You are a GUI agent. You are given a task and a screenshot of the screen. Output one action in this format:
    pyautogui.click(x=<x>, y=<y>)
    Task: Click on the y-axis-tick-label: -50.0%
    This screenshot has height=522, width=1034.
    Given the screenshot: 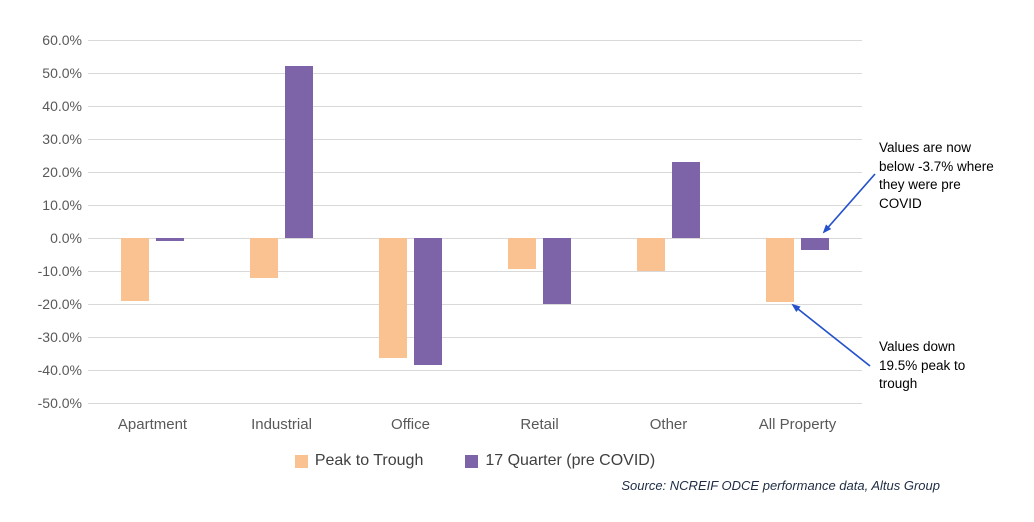 What is the action you would take?
    pyautogui.click(x=59, y=403)
    